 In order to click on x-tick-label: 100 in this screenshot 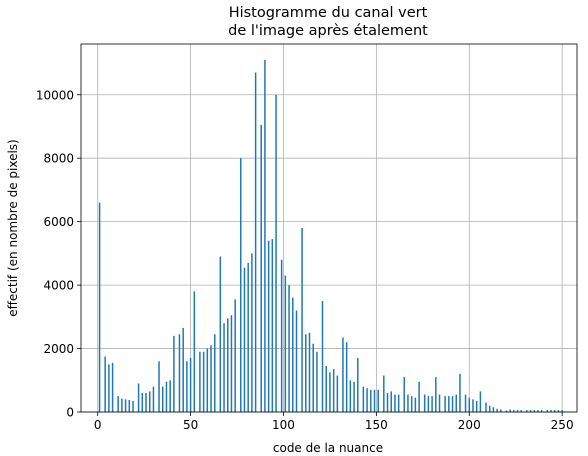, I will do `click(283, 425)`.